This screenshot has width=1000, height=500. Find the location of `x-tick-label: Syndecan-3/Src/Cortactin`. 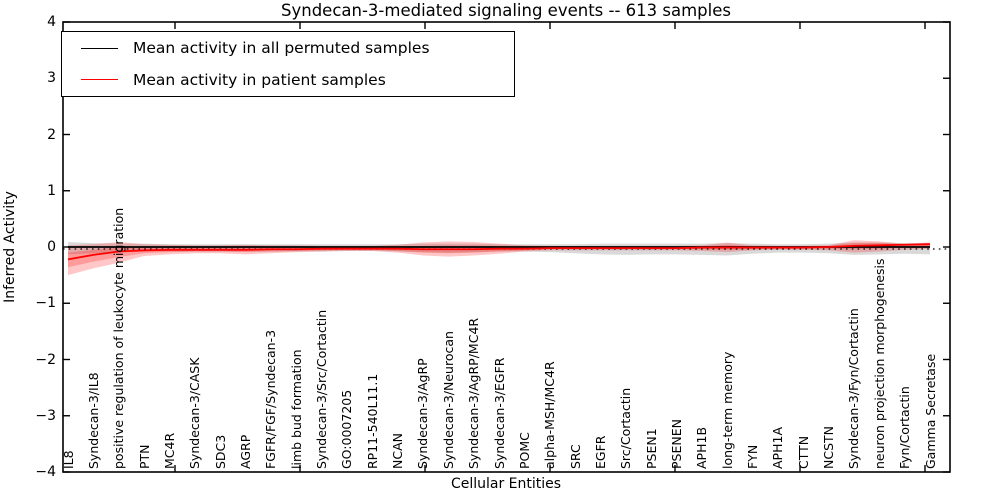

x-tick-label: Syndecan-3/Src/Cortactin is located at coordinates (322, 389).